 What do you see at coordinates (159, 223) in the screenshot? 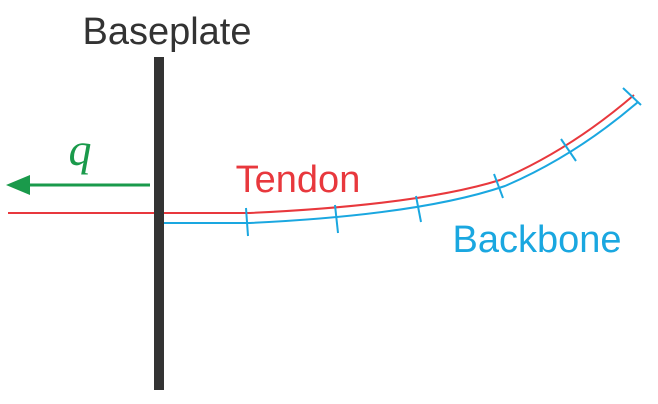
I see `baseplate-bar` at bounding box center [159, 223].